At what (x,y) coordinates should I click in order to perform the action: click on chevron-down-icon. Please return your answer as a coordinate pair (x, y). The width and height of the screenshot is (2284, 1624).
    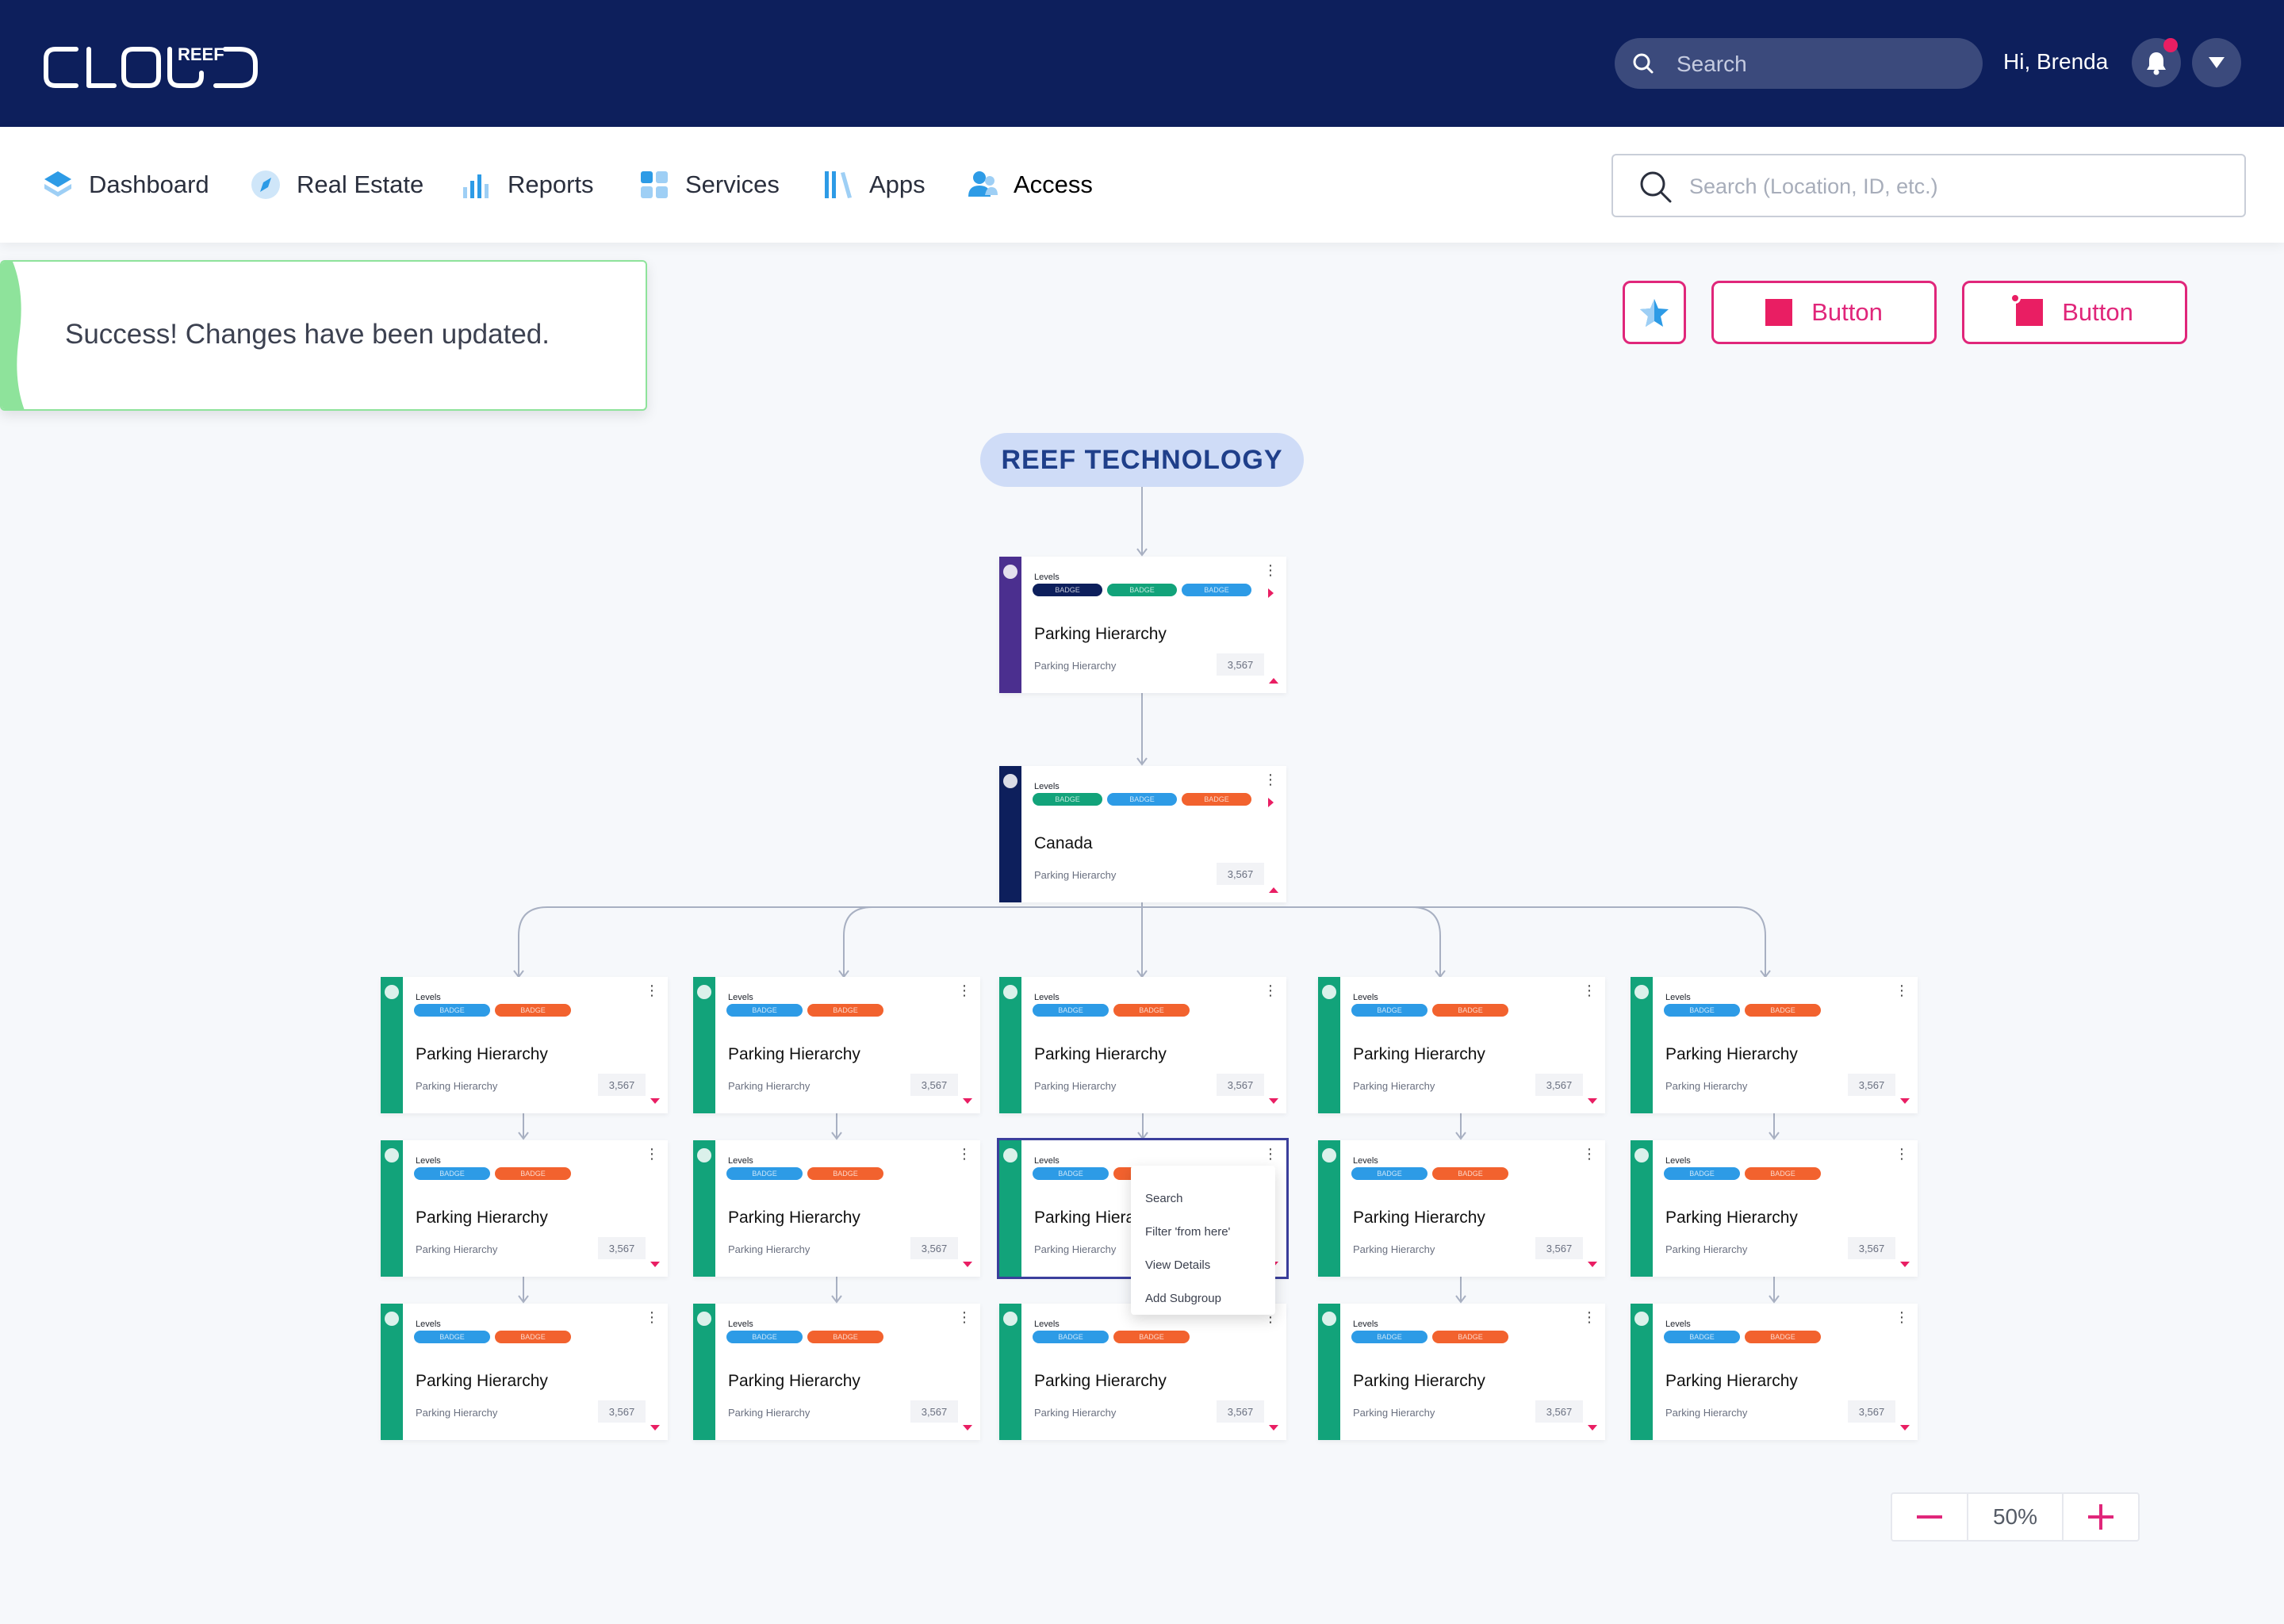
    Looking at the image, I should click on (2217, 62).